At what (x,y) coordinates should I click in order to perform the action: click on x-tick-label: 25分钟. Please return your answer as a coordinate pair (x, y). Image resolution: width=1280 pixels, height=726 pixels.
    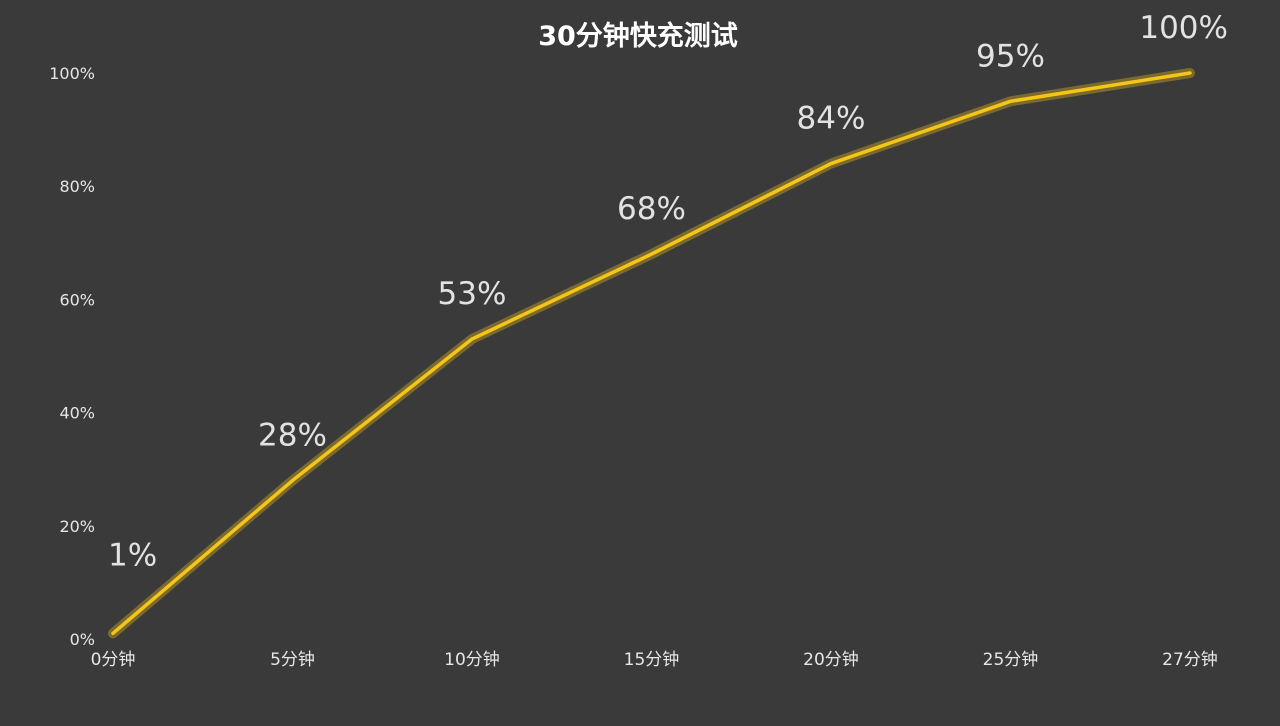
    Looking at the image, I should click on (1011, 660).